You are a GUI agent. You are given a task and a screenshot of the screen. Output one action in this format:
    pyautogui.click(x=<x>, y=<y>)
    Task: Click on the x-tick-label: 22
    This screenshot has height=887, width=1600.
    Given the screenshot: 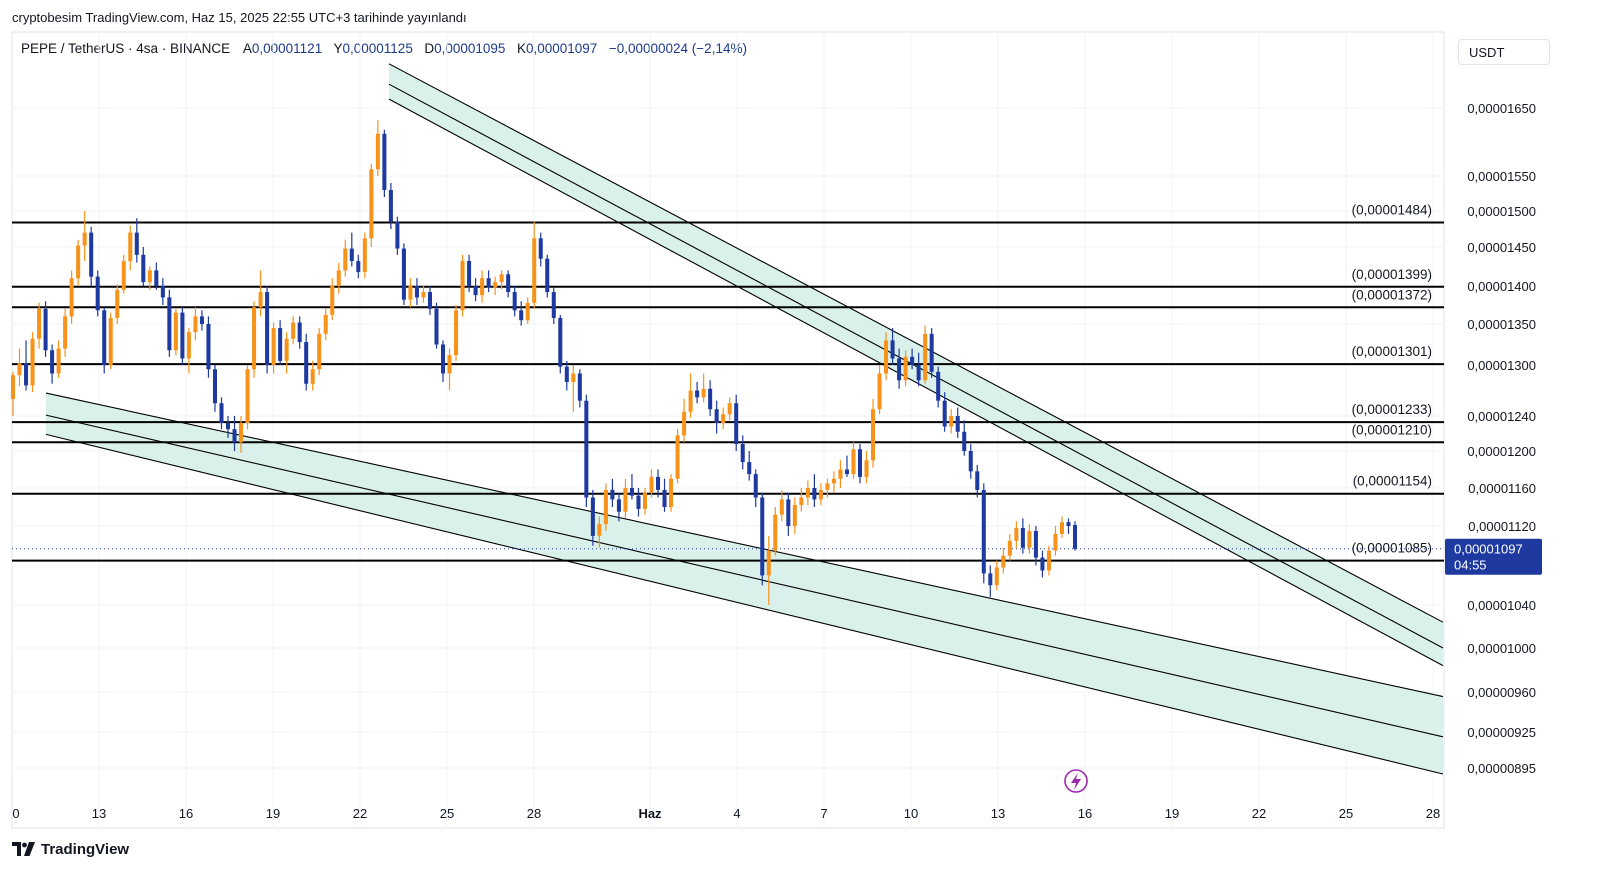 What is the action you would take?
    pyautogui.click(x=360, y=813)
    